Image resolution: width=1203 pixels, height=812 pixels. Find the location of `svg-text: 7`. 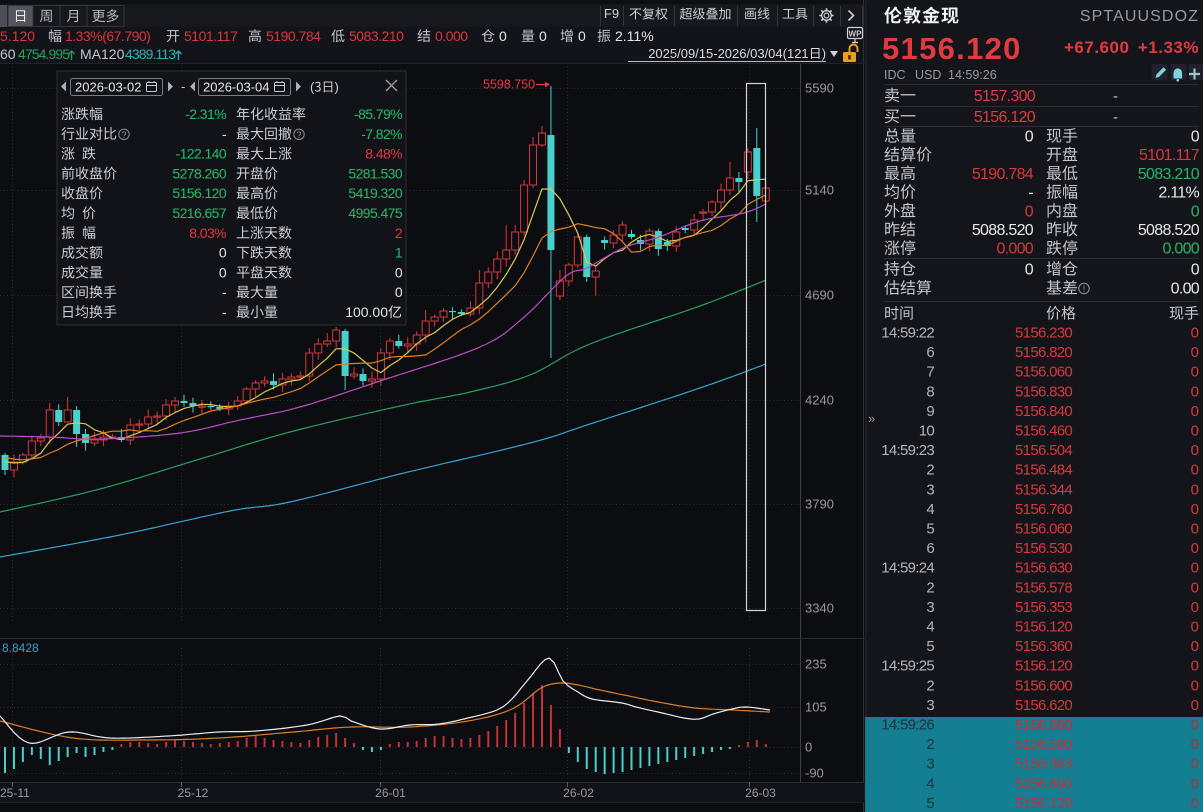

svg-text: 7 is located at coordinates (930, 372).